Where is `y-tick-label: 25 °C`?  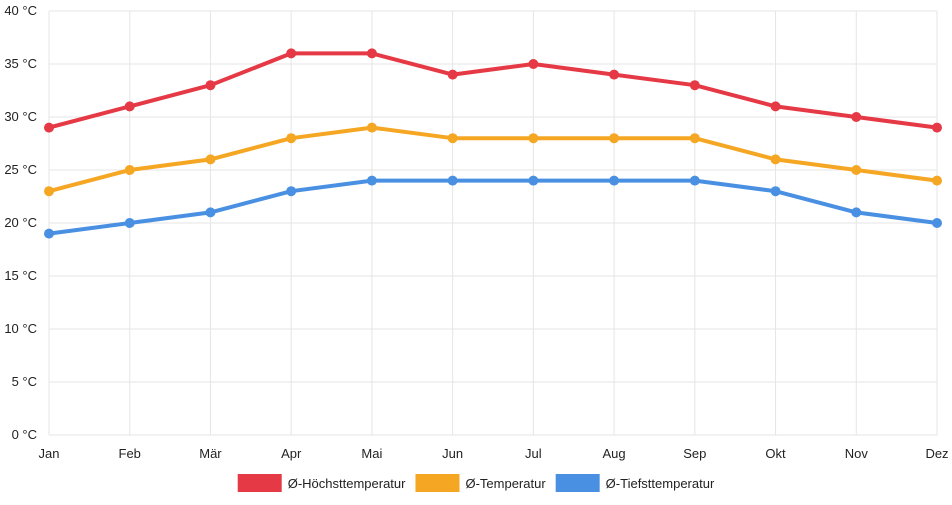 y-tick-label: 25 °C is located at coordinates (20, 169).